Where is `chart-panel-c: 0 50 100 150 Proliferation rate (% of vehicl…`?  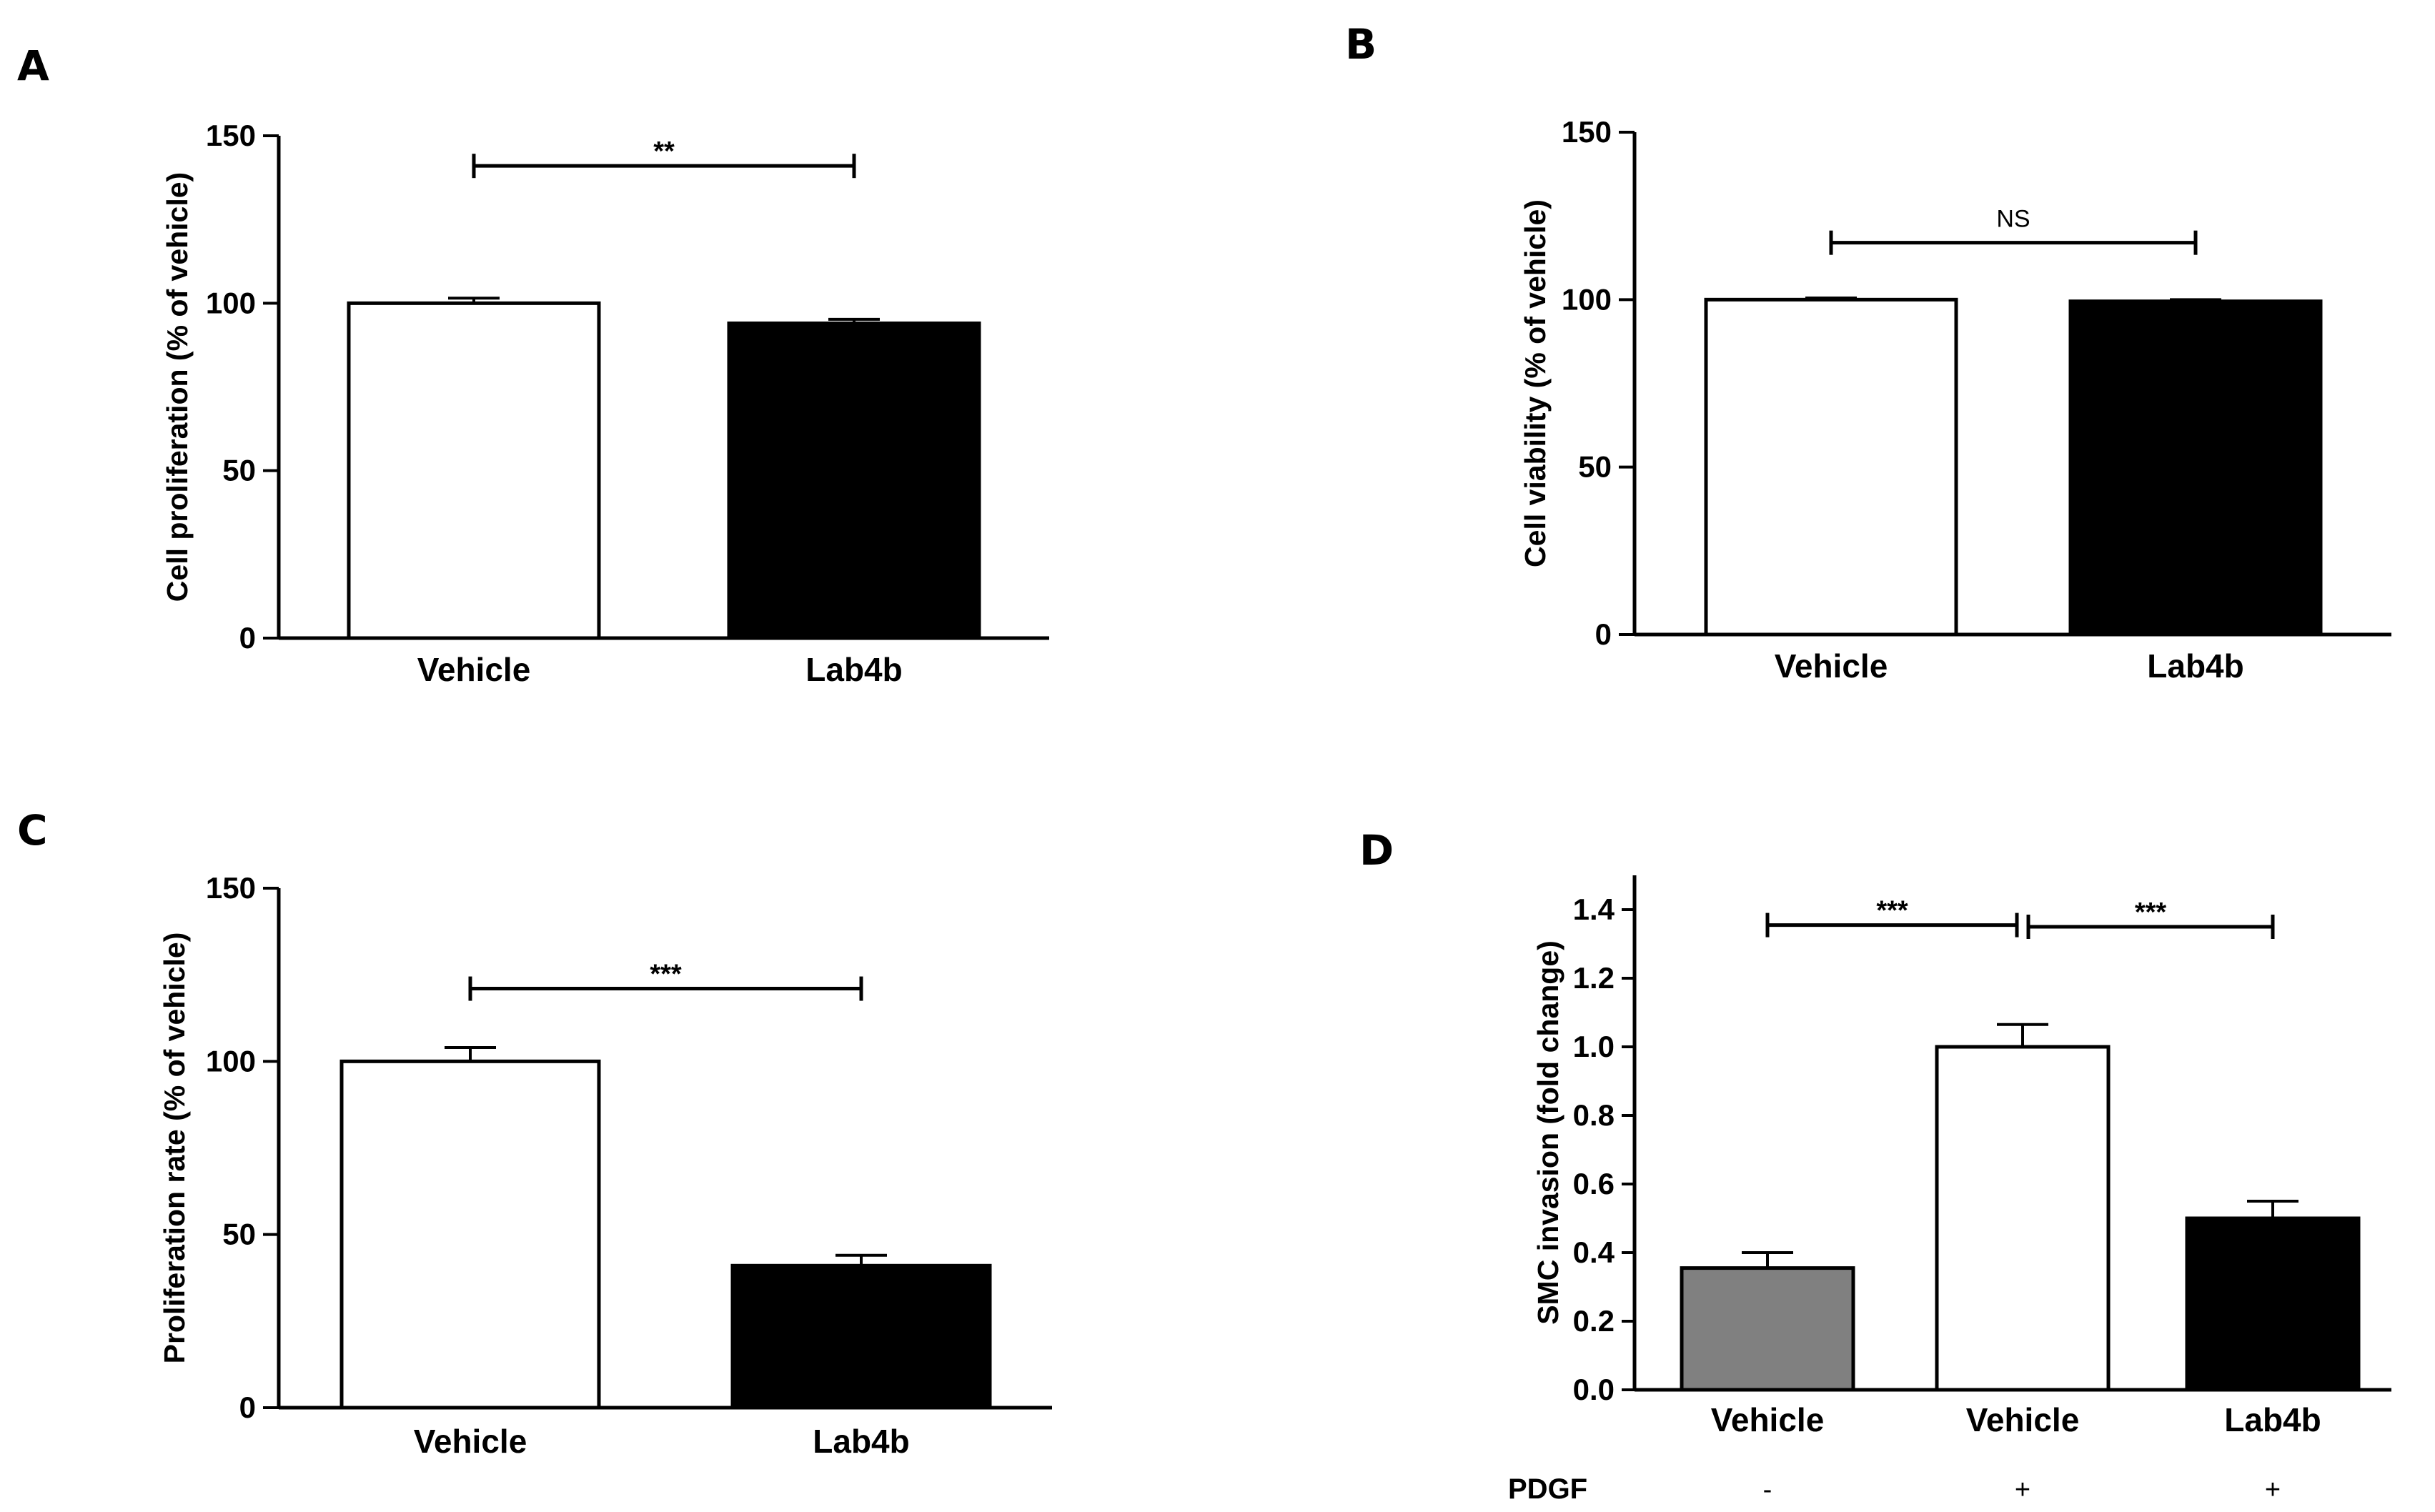 chart-panel-c: 0 50 100 150 Proliferation rate (% of vehicl… is located at coordinates (605, 1166).